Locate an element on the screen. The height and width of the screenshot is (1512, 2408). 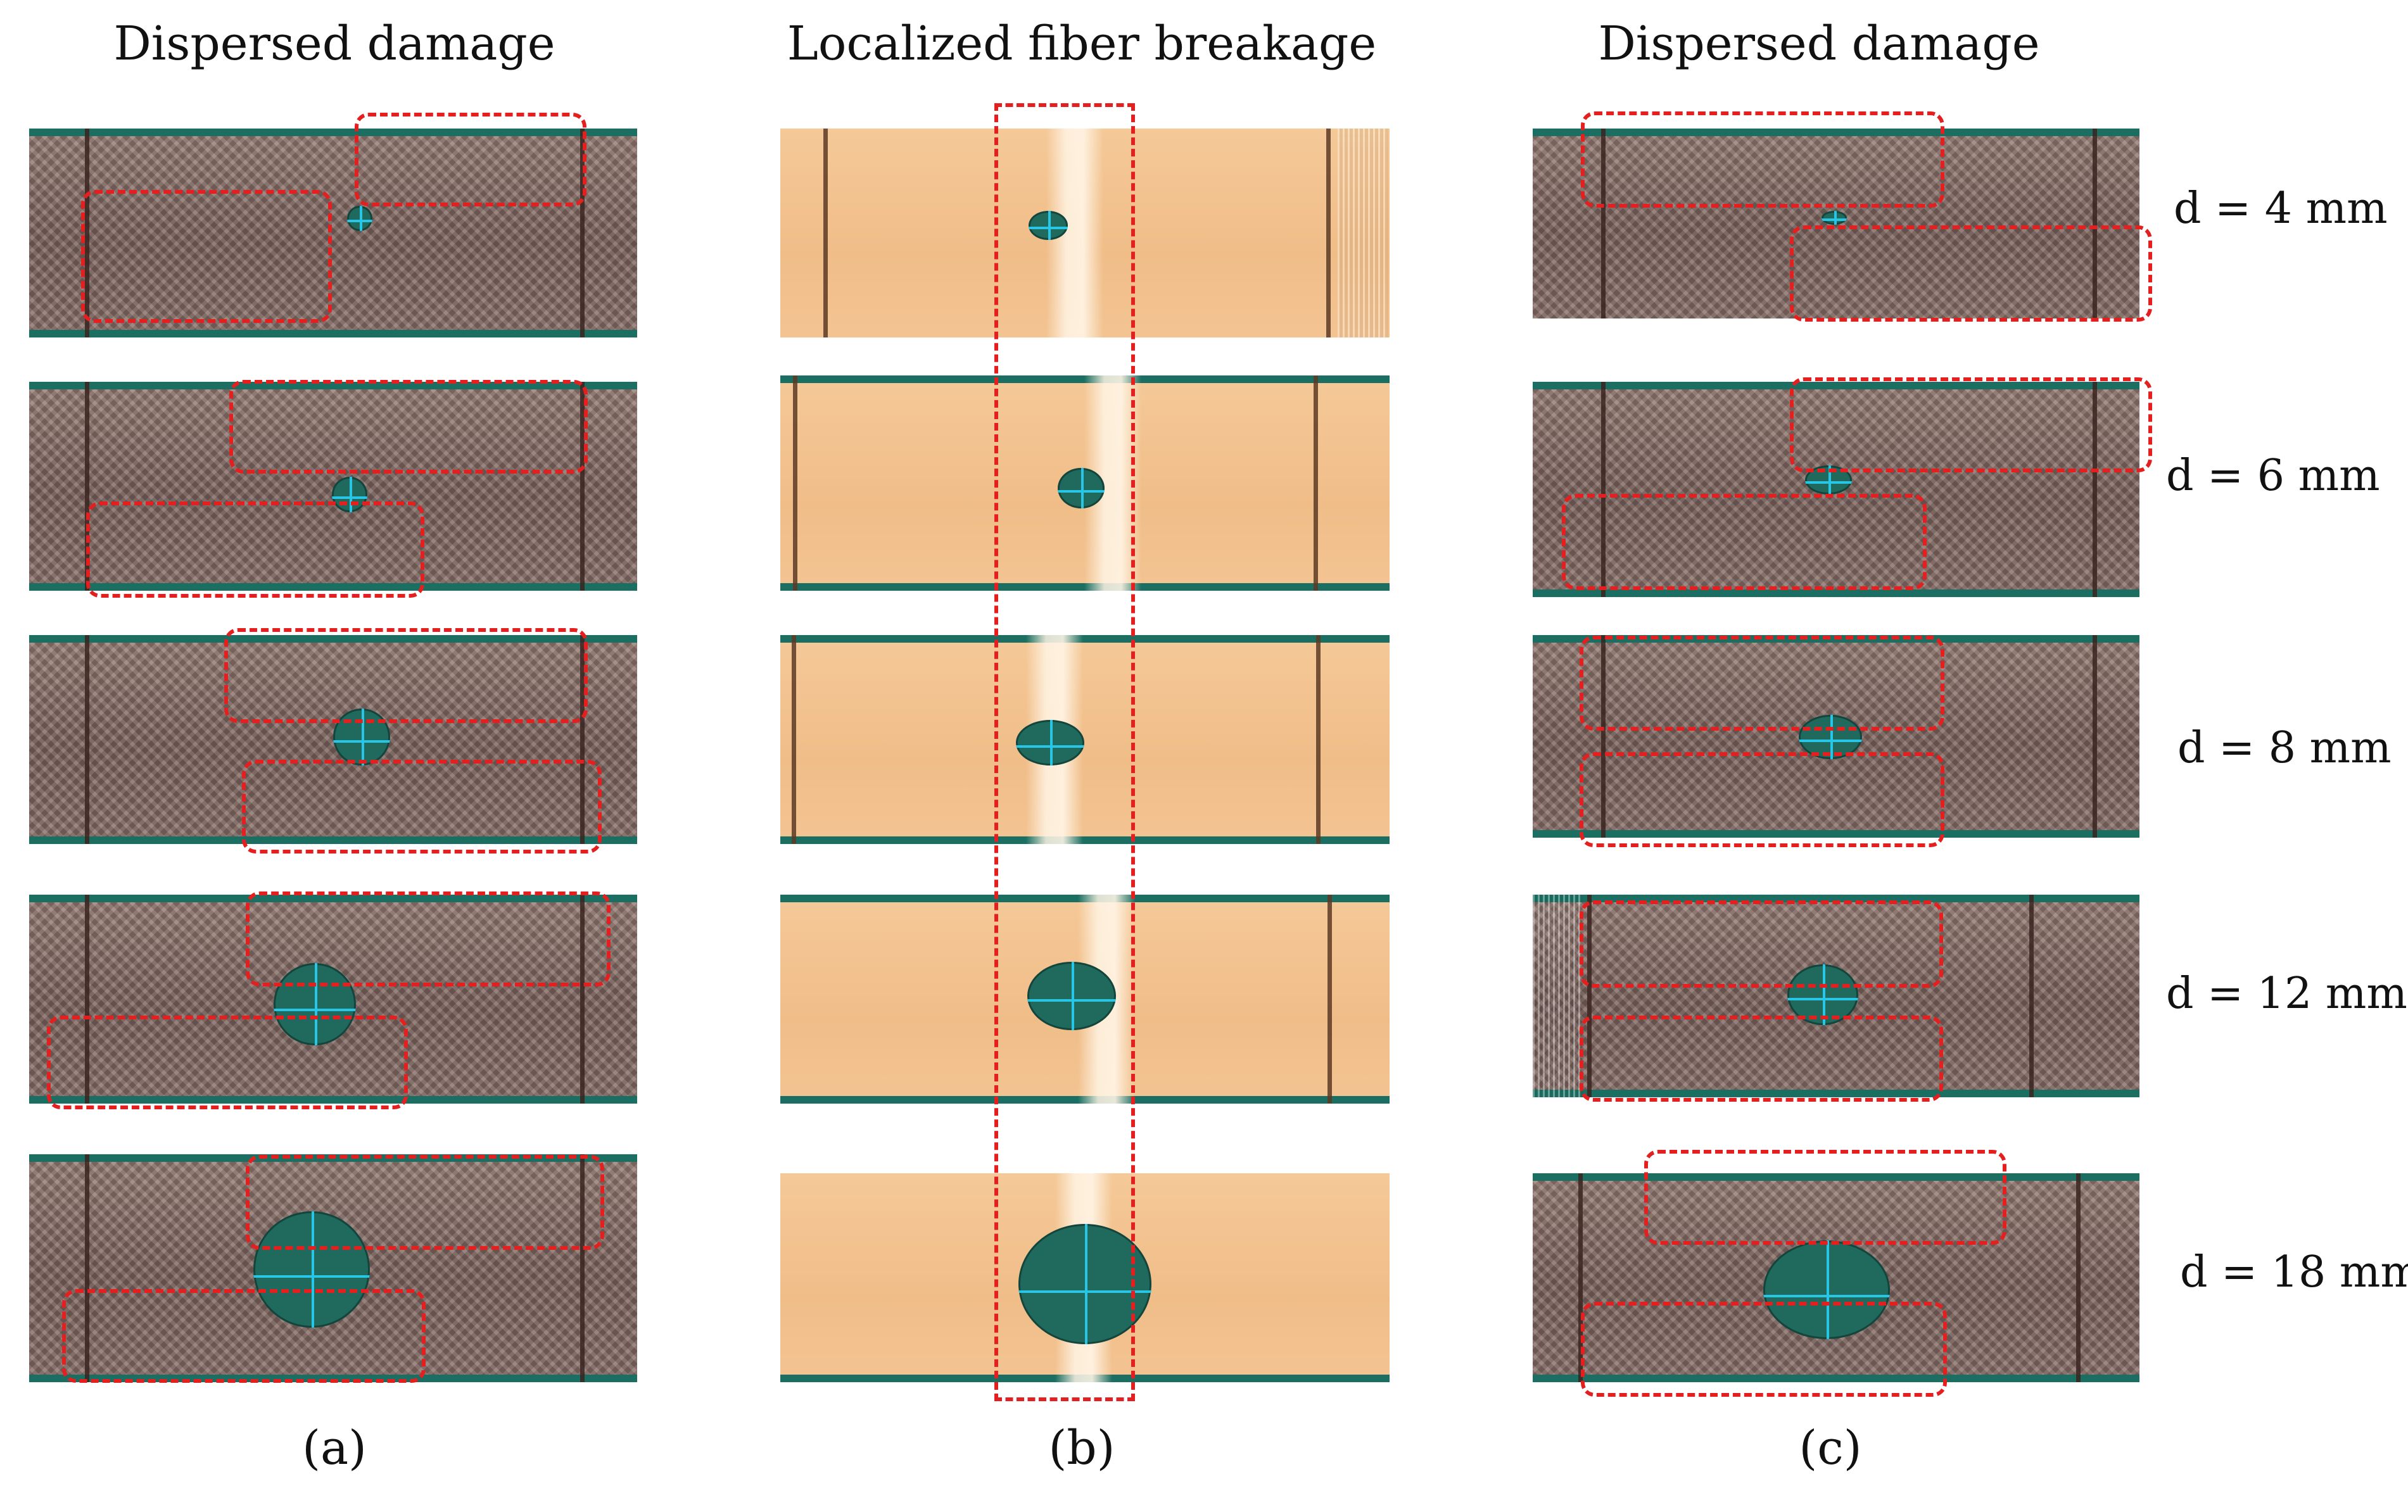
diameter-label-2: d = 6 mm is located at coordinates (2273, 476).